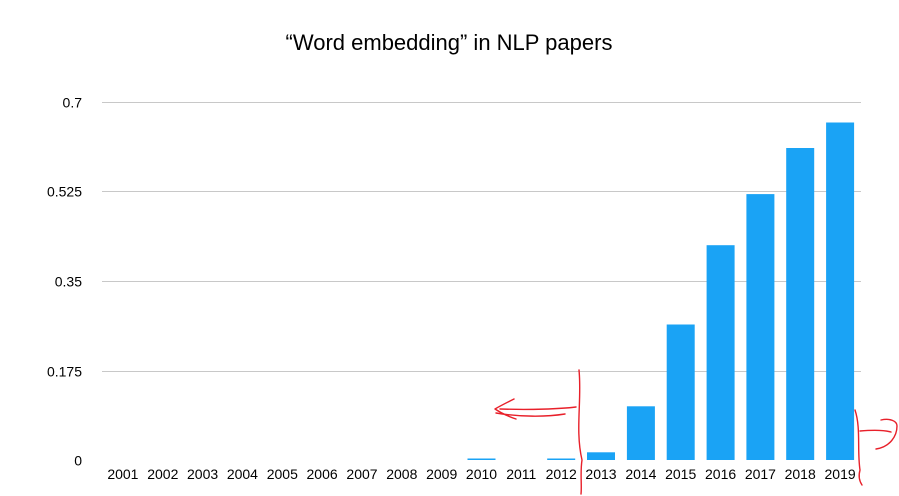 The width and height of the screenshot is (899, 496). What do you see at coordinates (64, 192) in the screenshot?
I see `y-tick-label: 0.525` at bounding box center [64, 192].